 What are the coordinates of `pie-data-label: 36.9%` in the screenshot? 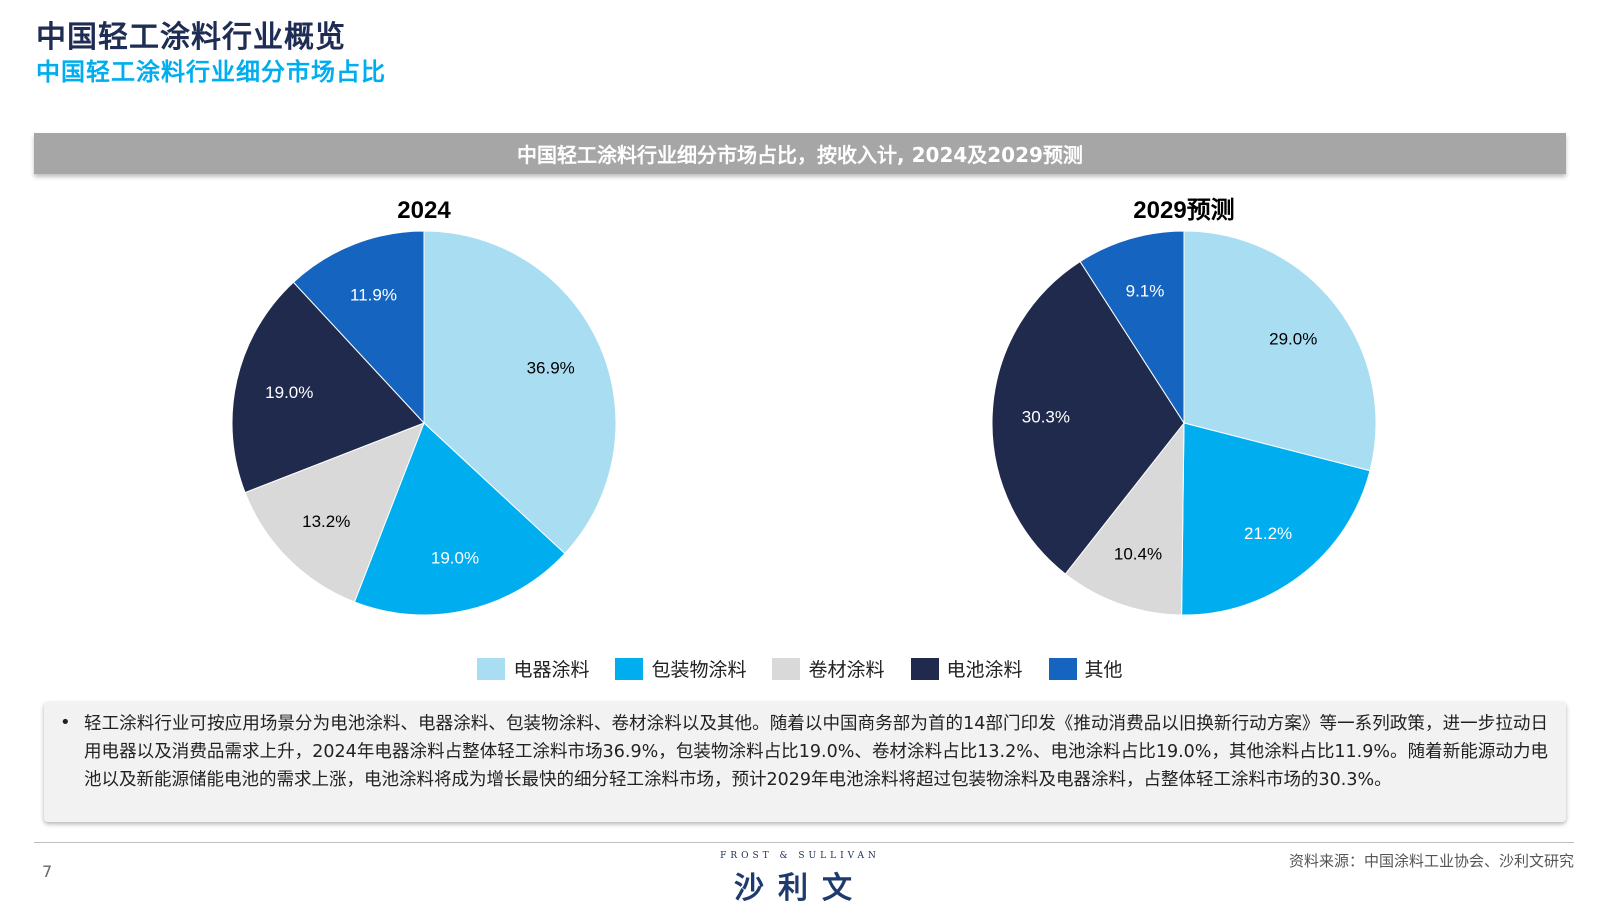 It's located at (551, 368).